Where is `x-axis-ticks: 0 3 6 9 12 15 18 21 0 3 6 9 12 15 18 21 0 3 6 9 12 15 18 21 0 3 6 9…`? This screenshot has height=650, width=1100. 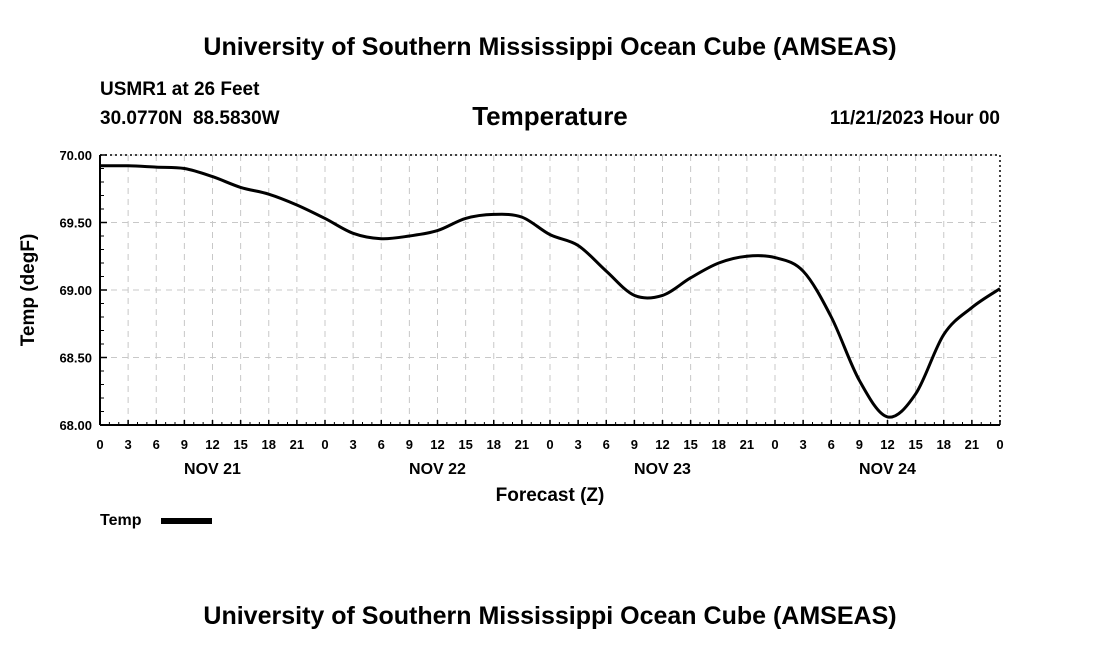
x-axis-ticks: 0 3 6 9 12 15 18 21 0 3 6 9 12 15 18 21 0 3 6 9 12 15 18 21 0 3 6 9… is located at coordinates (550, 449).